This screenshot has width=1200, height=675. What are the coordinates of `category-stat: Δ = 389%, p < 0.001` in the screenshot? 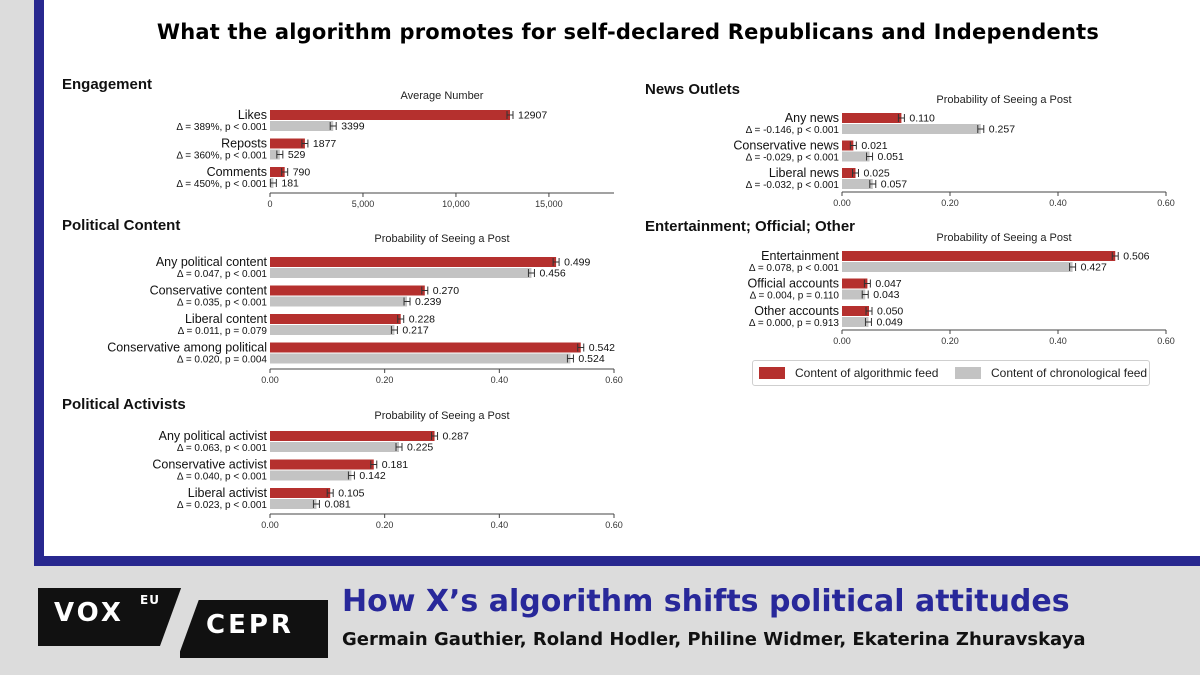 It's located at (221, 127).